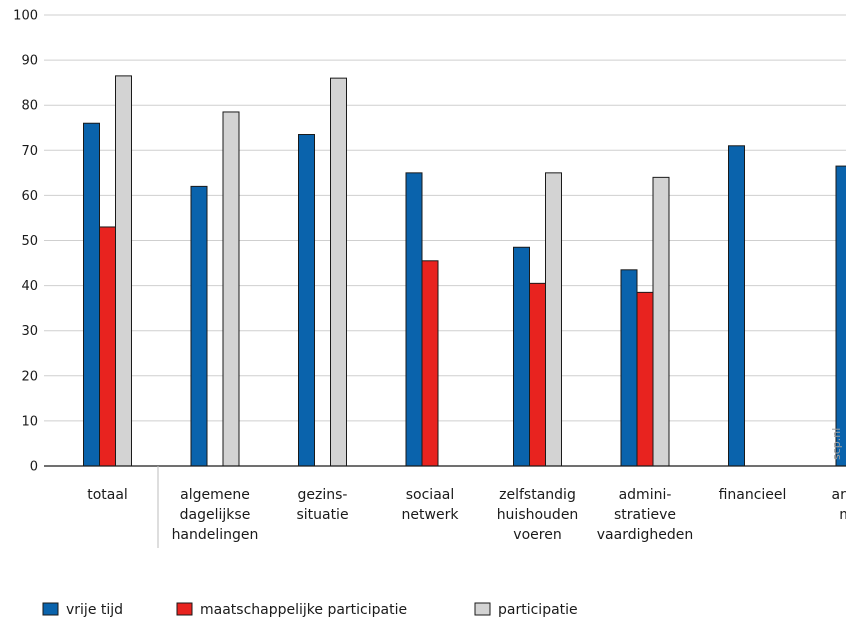  What do you see at coordinates (34, 467) in the screenshot?
I see `y-tick-label: 0` at bounding box center [34, 467].